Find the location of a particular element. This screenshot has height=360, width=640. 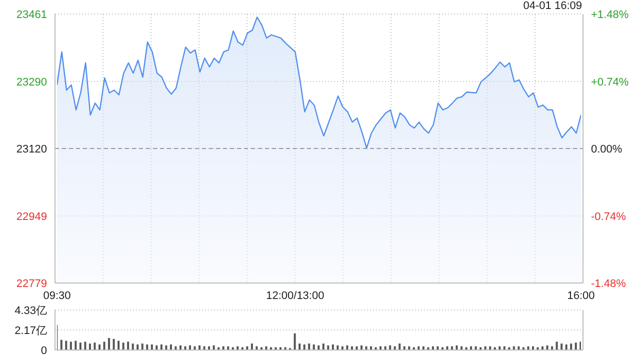

y2-tick-label: -1.48% is located at coordinates (608, 284).